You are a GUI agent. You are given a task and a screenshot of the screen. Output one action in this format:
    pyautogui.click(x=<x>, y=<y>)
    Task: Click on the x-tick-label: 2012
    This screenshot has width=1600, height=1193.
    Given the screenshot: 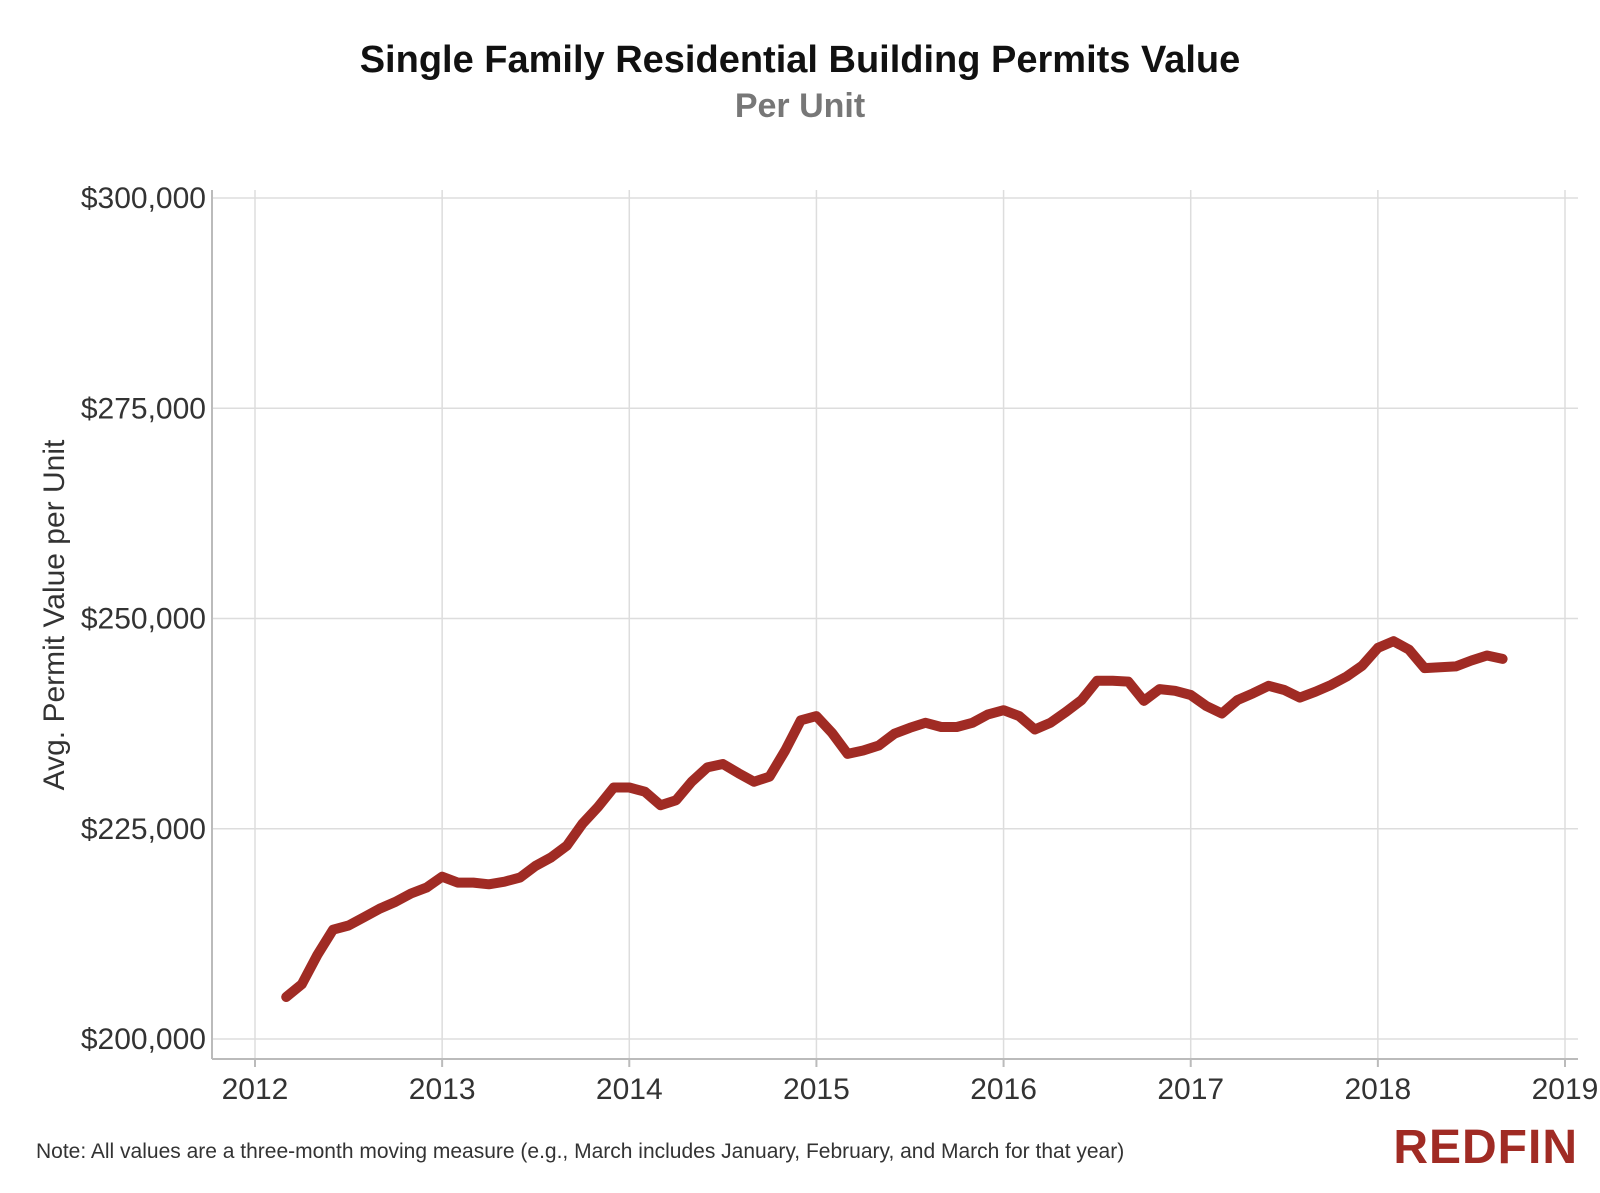 What is the action you would take?
    pyautogui.click(x=255, y=1089)
    